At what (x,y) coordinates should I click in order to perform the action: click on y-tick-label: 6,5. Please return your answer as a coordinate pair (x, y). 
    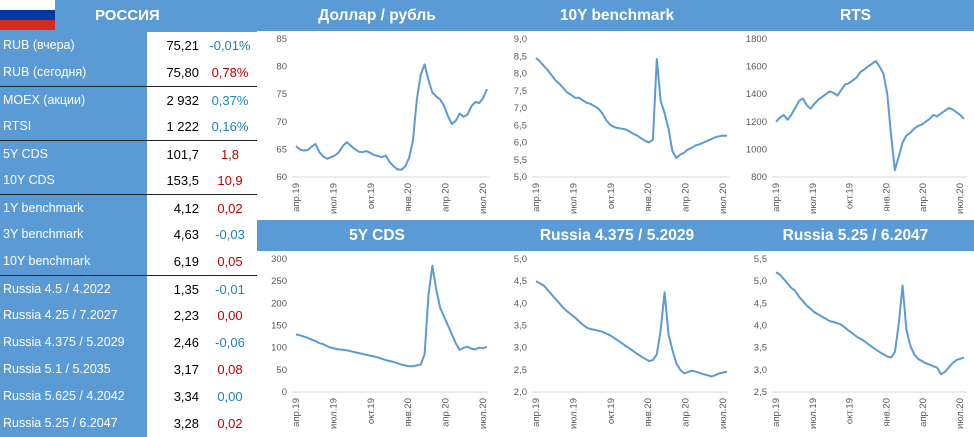
    Looking at the image, I should click on (520, 125).